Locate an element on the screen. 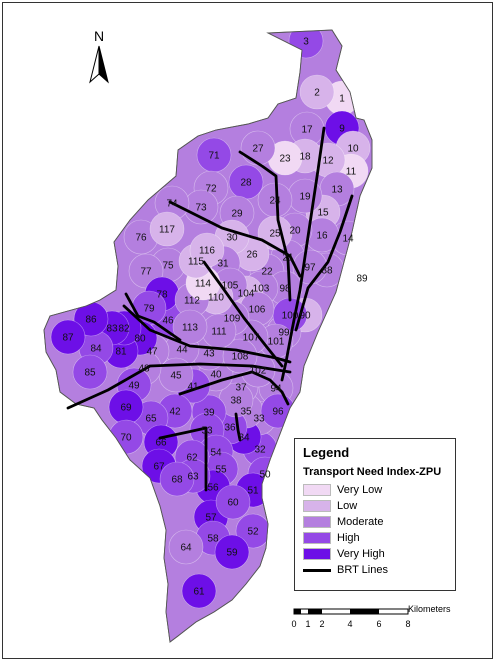 This screenshot has height=663, width=497. zone-label-77: 77 is located at coordinates (146, 272).